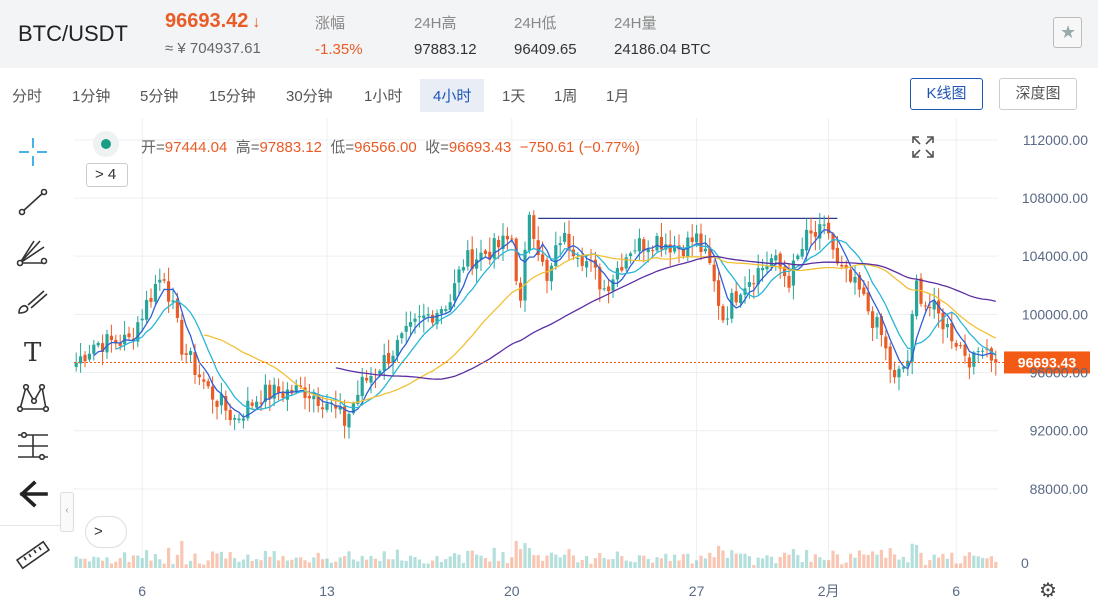 Image resolution: width=1098 pixels, height=603 pixels. Describe the element at coordinates (33, 152) in the screenshot. I see `crosshair-icon` at that location.